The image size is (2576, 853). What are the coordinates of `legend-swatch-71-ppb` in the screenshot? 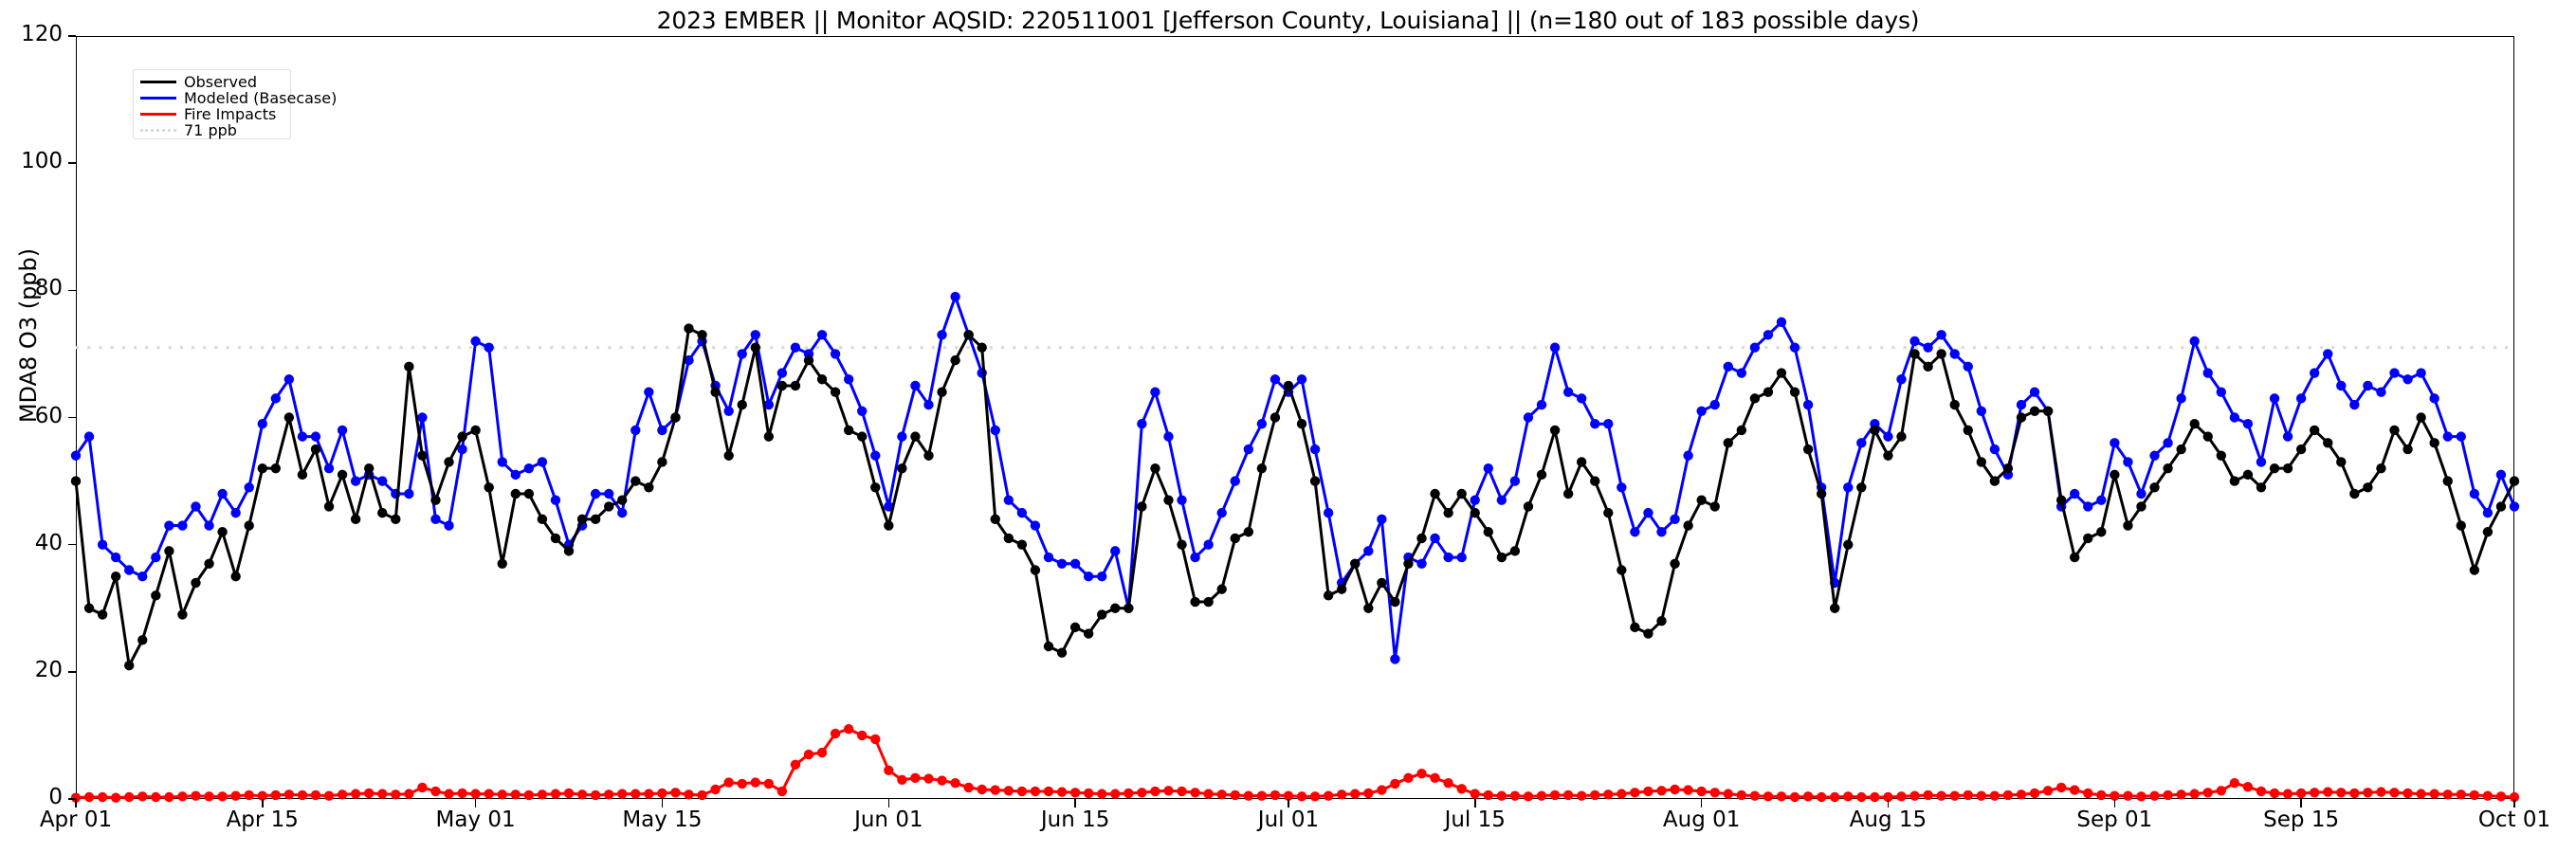 It's located at (158, 130).